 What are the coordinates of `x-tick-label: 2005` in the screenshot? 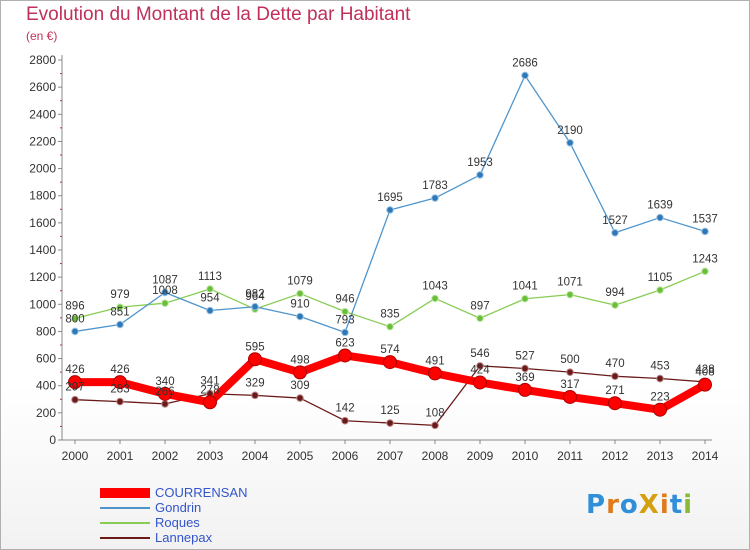 It's located at (300, 456).